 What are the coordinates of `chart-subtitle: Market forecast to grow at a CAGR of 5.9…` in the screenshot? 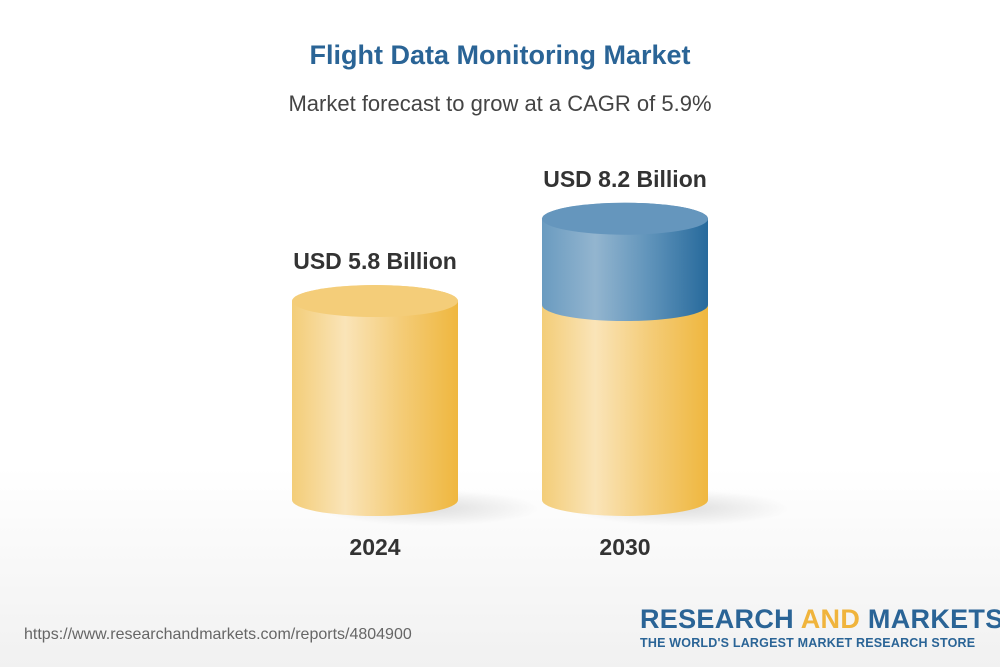 It's located at (500, 103).